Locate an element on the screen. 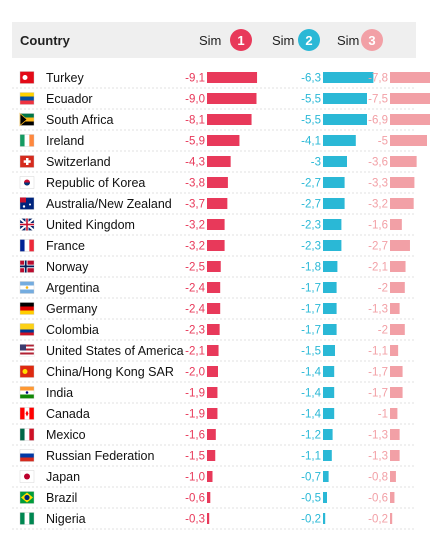  sim-1-value-label: -0,6 is located at coordinates (195, 499).